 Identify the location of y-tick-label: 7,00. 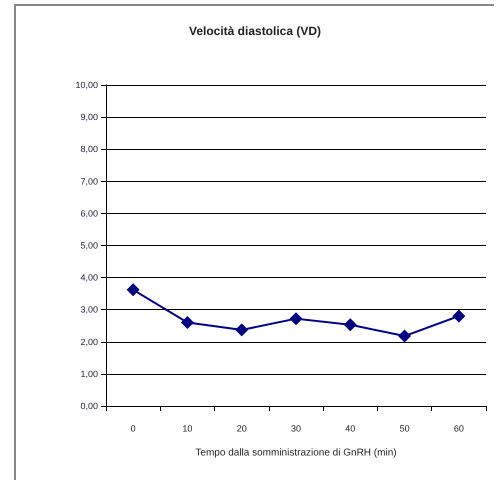
(89, 181).